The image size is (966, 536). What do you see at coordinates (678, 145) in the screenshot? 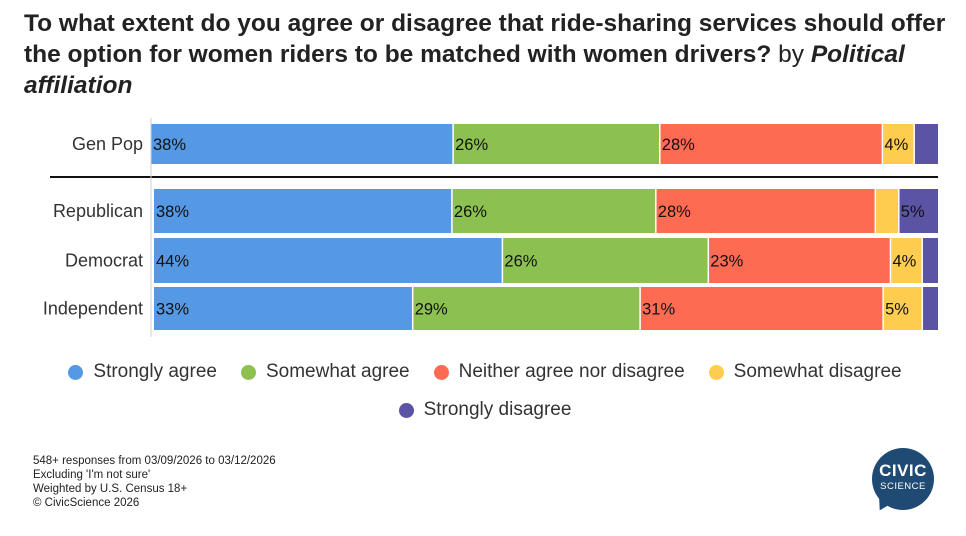
I see `data-label-gen-pop-neither-agree-nor-disagree: 28%` at bounding box center [678, 145].